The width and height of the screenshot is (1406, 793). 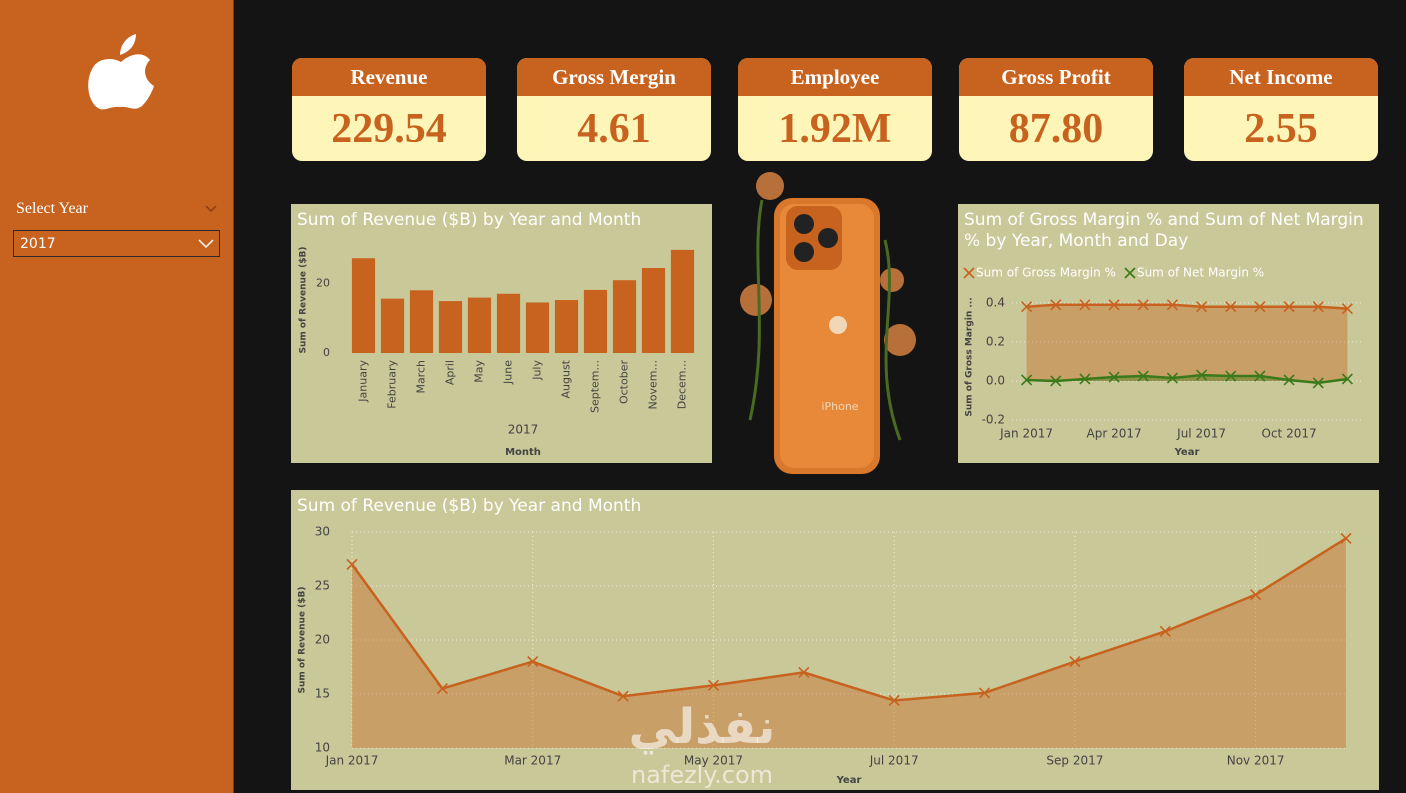 What do you see at coordinates (206, 244) in the screenshot?
I see `dropdown-arrow` at bounding box center [206, 244].